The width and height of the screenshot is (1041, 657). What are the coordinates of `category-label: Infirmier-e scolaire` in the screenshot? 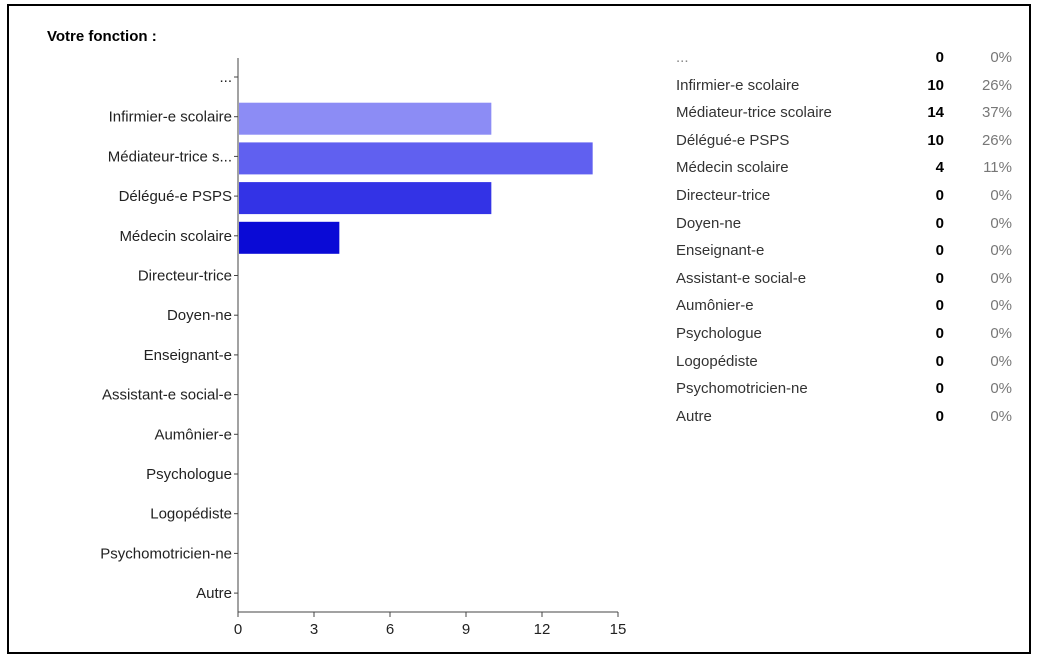 It's located at (170, 117).